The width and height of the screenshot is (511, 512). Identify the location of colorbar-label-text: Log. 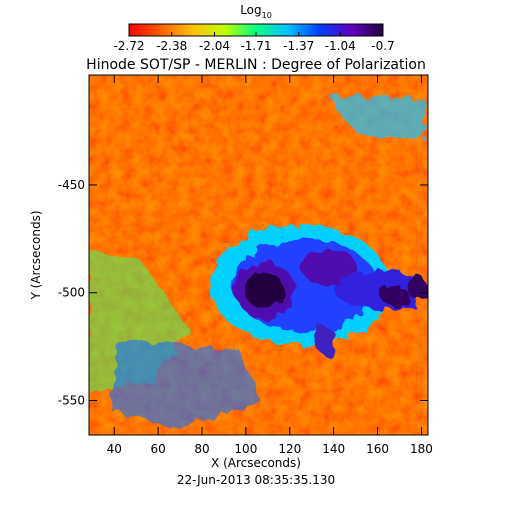
(250, 10).